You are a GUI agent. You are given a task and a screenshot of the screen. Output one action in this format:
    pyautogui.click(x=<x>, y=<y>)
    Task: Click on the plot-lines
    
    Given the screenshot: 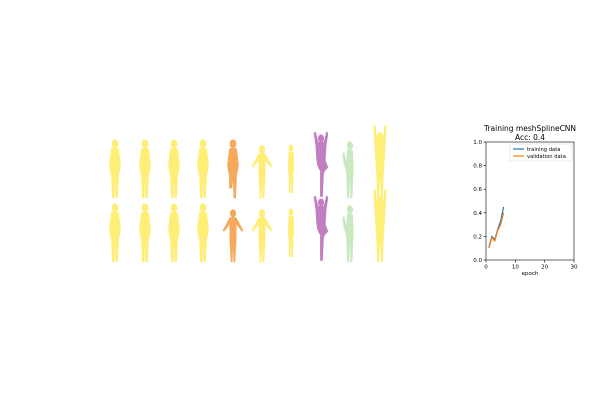 What is the action you would take?
    pyautogui.click(x=496, y=227)
    